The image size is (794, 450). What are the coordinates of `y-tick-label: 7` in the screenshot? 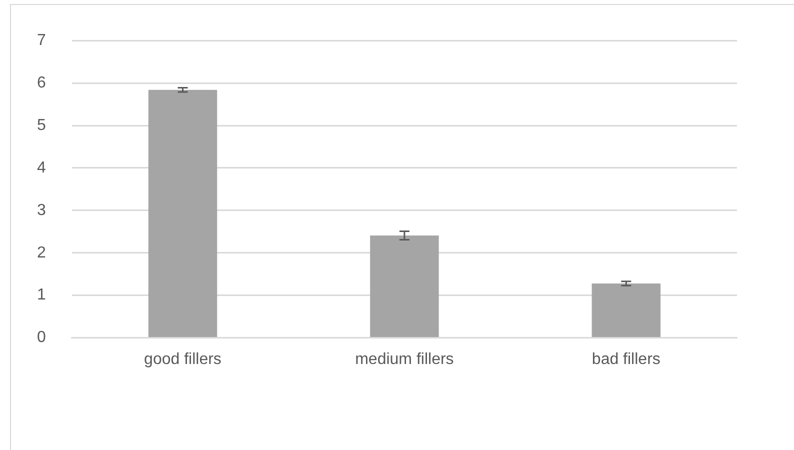 It's located at (41, 41).